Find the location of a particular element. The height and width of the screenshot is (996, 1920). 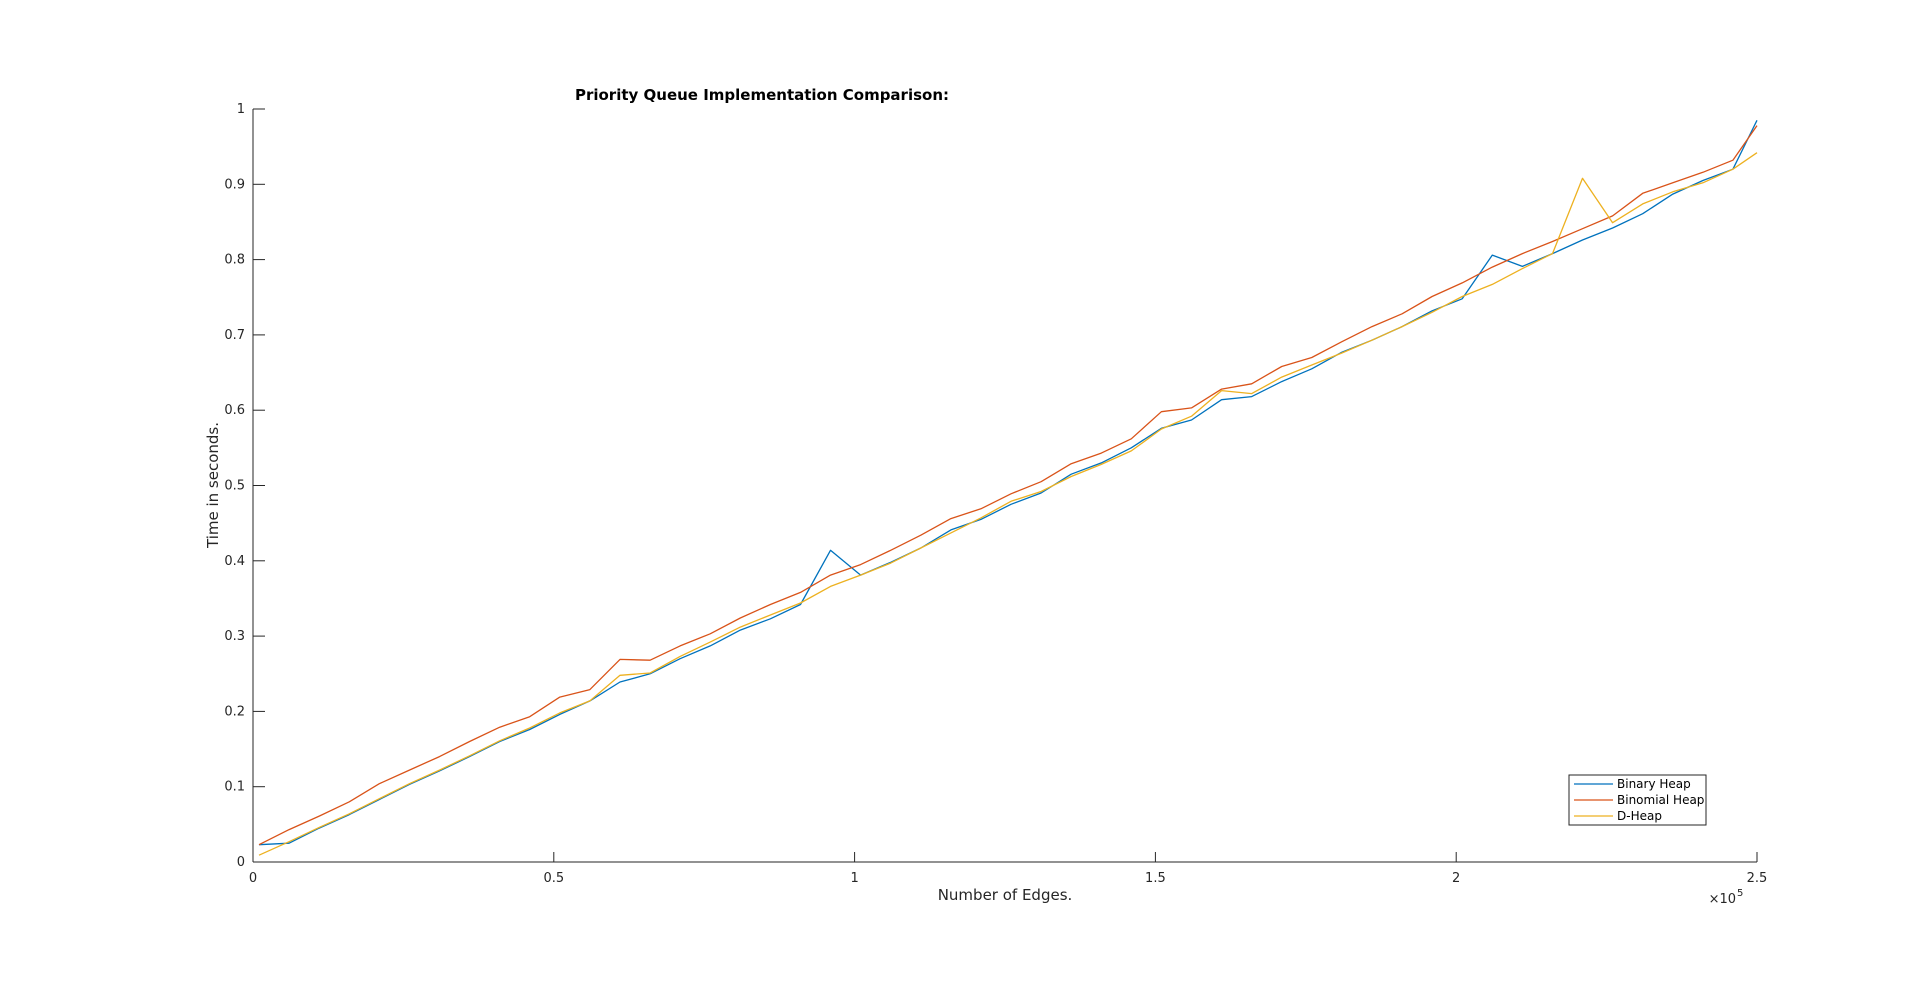

x-axis-label: Number of Edges. is located at coordinates (1005, 895).